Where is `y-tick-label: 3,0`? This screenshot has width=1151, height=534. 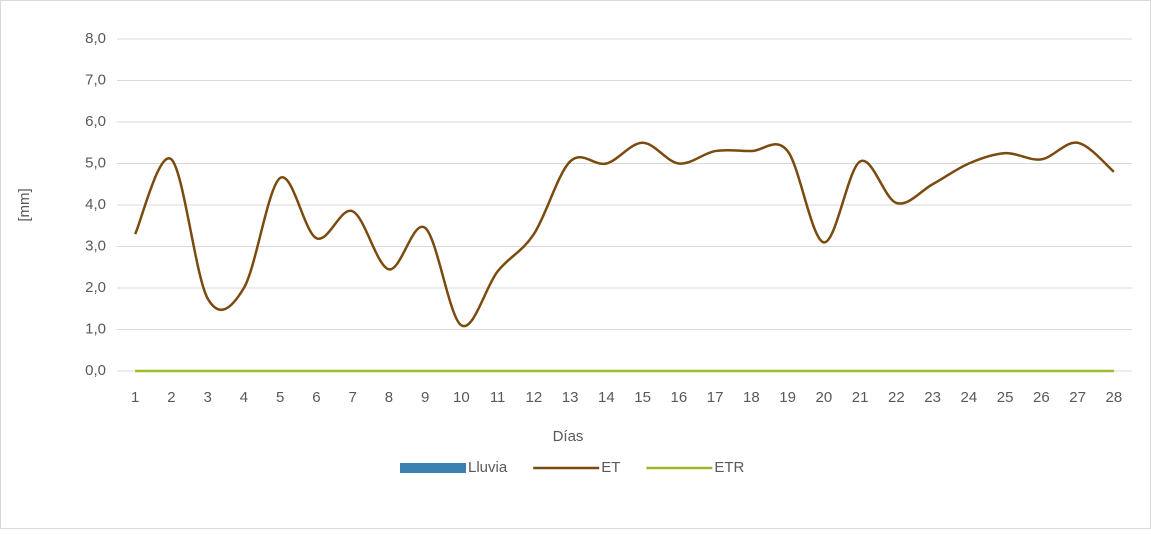
y-tick-label: 3,0 is located at coordinates (95, 245).